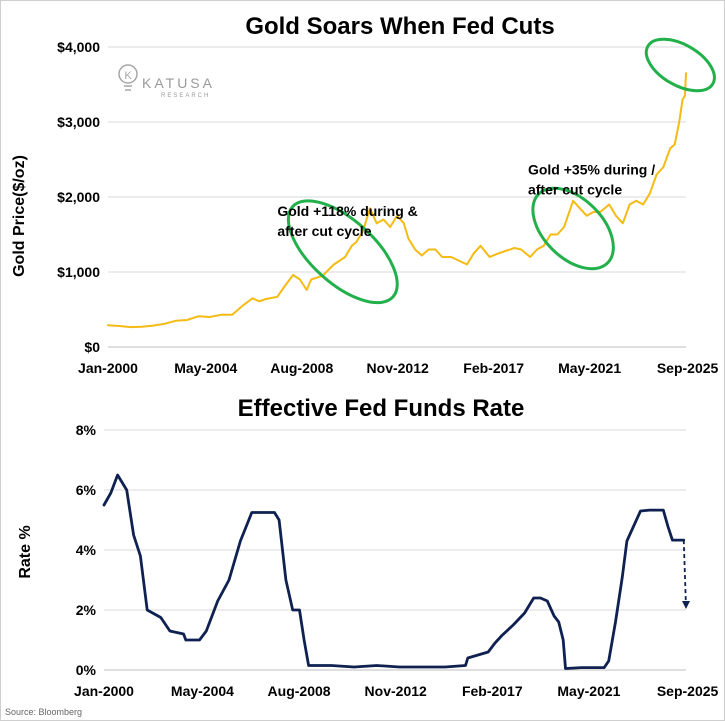 This screenshot has height=721, width=725. I want to click on rate-y-tick-label: 6%, so click(86, 490).